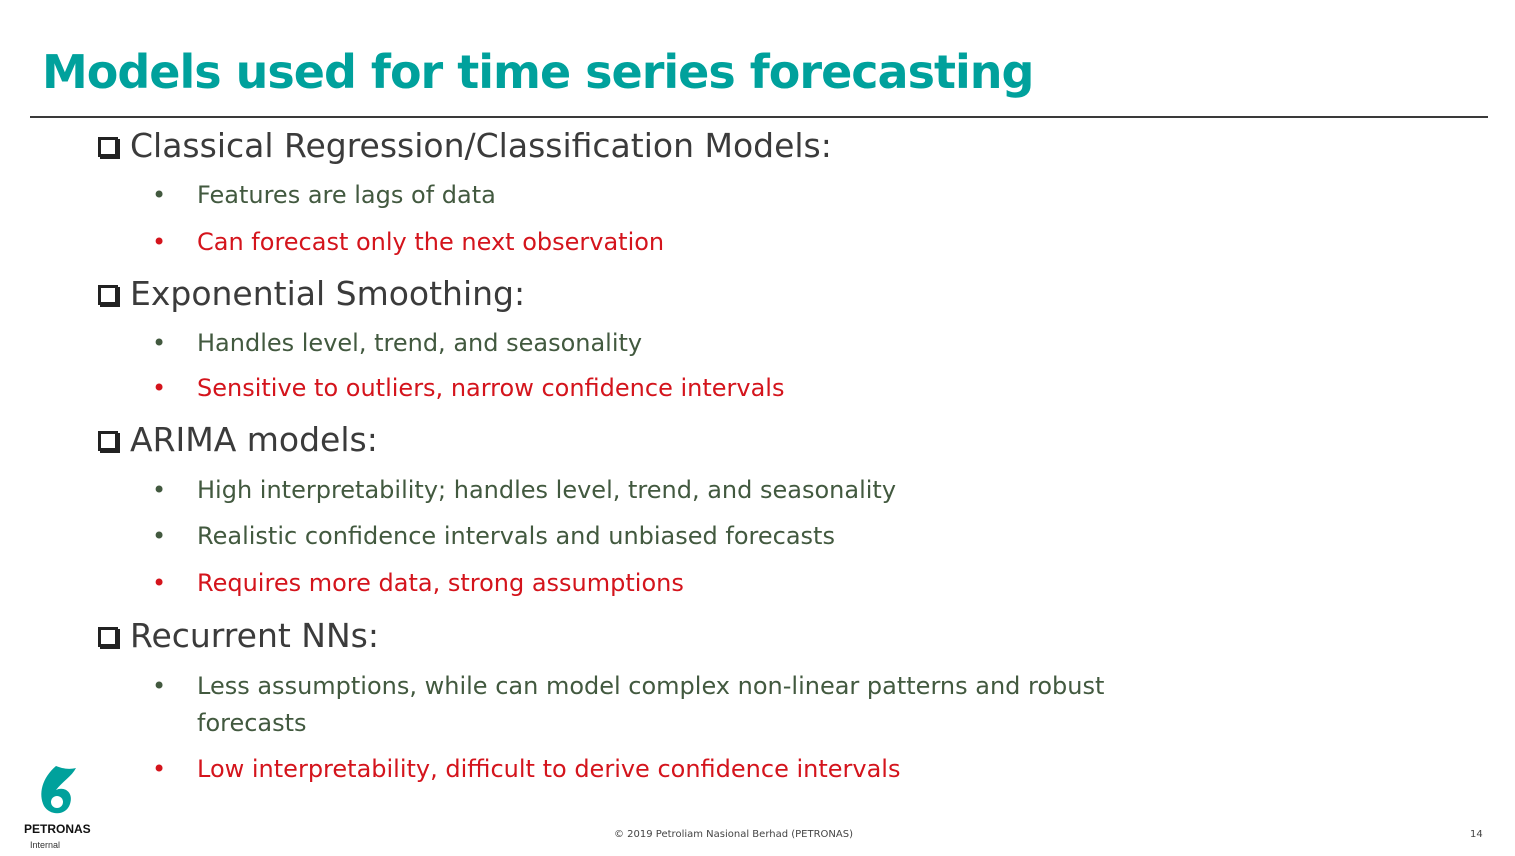 The image size is (1515, 856). I want to click on section-heading-text: Exponential Smoothing:, so click(327, 294).